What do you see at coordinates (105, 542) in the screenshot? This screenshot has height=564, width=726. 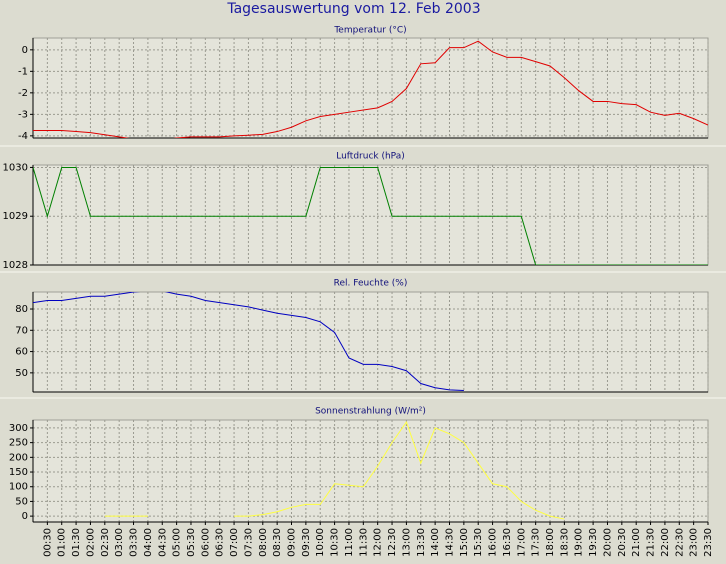 I see `x-tick-label: 02:30` at bounding box center [105, 542].